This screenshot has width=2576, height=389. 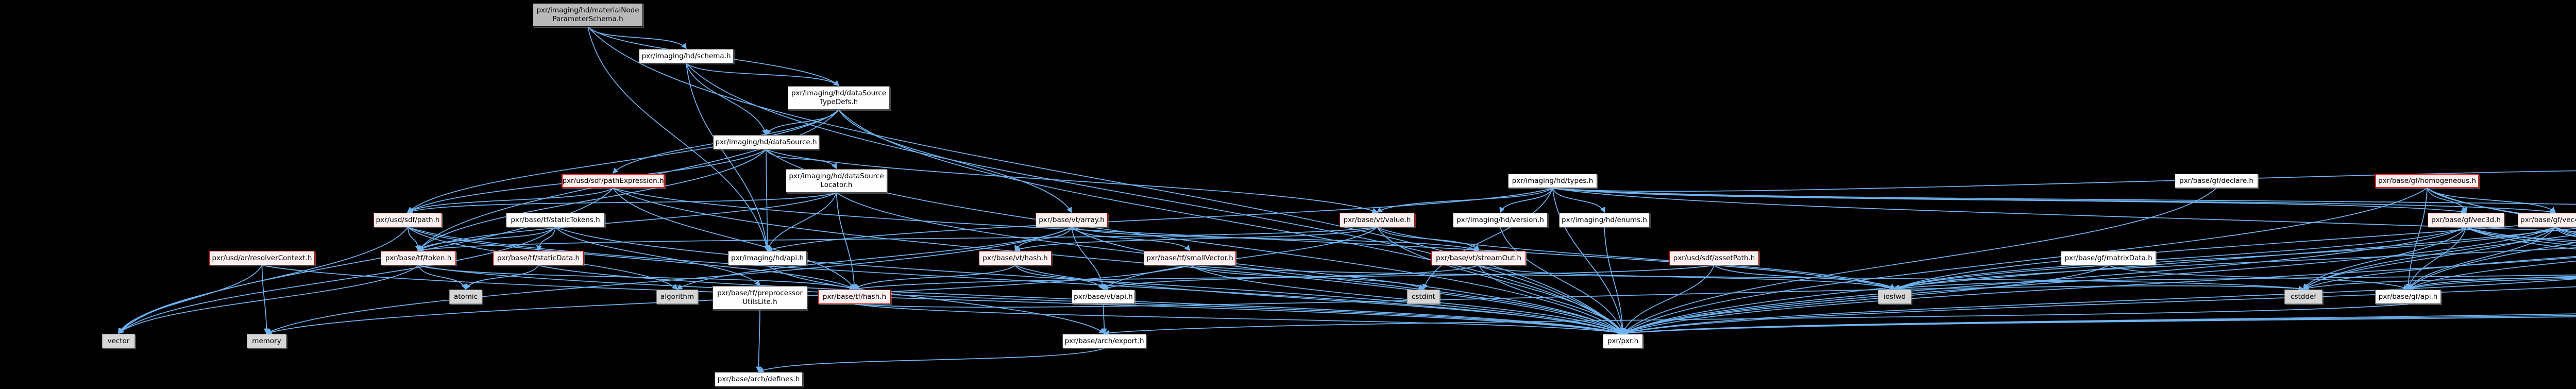 What do you see at coordinates (2408, 297) in the screenshot?
I see `graph-node-gfapi: pxr/base/gf/api.h` at bounding box center [2408, 297].